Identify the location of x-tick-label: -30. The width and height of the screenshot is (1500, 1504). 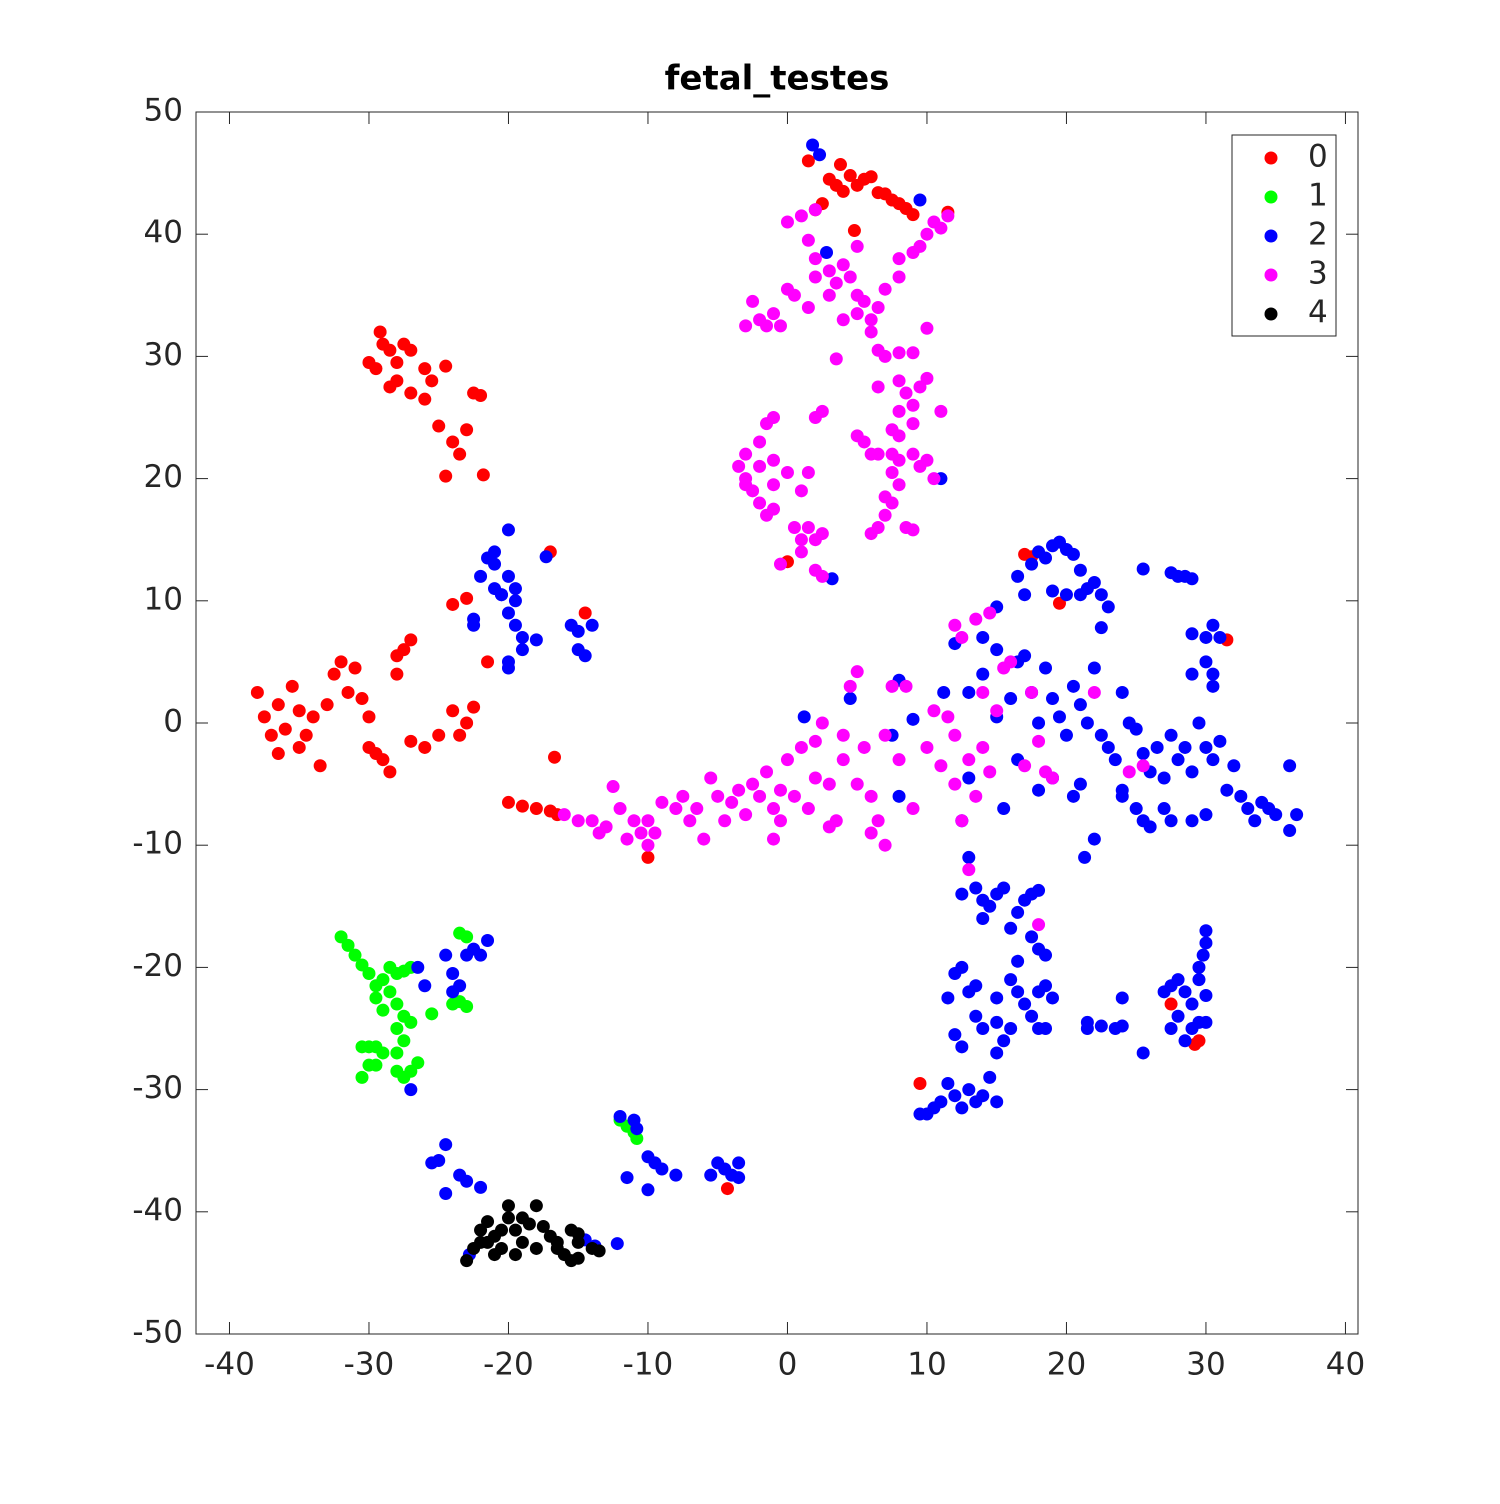
(369, 1365).